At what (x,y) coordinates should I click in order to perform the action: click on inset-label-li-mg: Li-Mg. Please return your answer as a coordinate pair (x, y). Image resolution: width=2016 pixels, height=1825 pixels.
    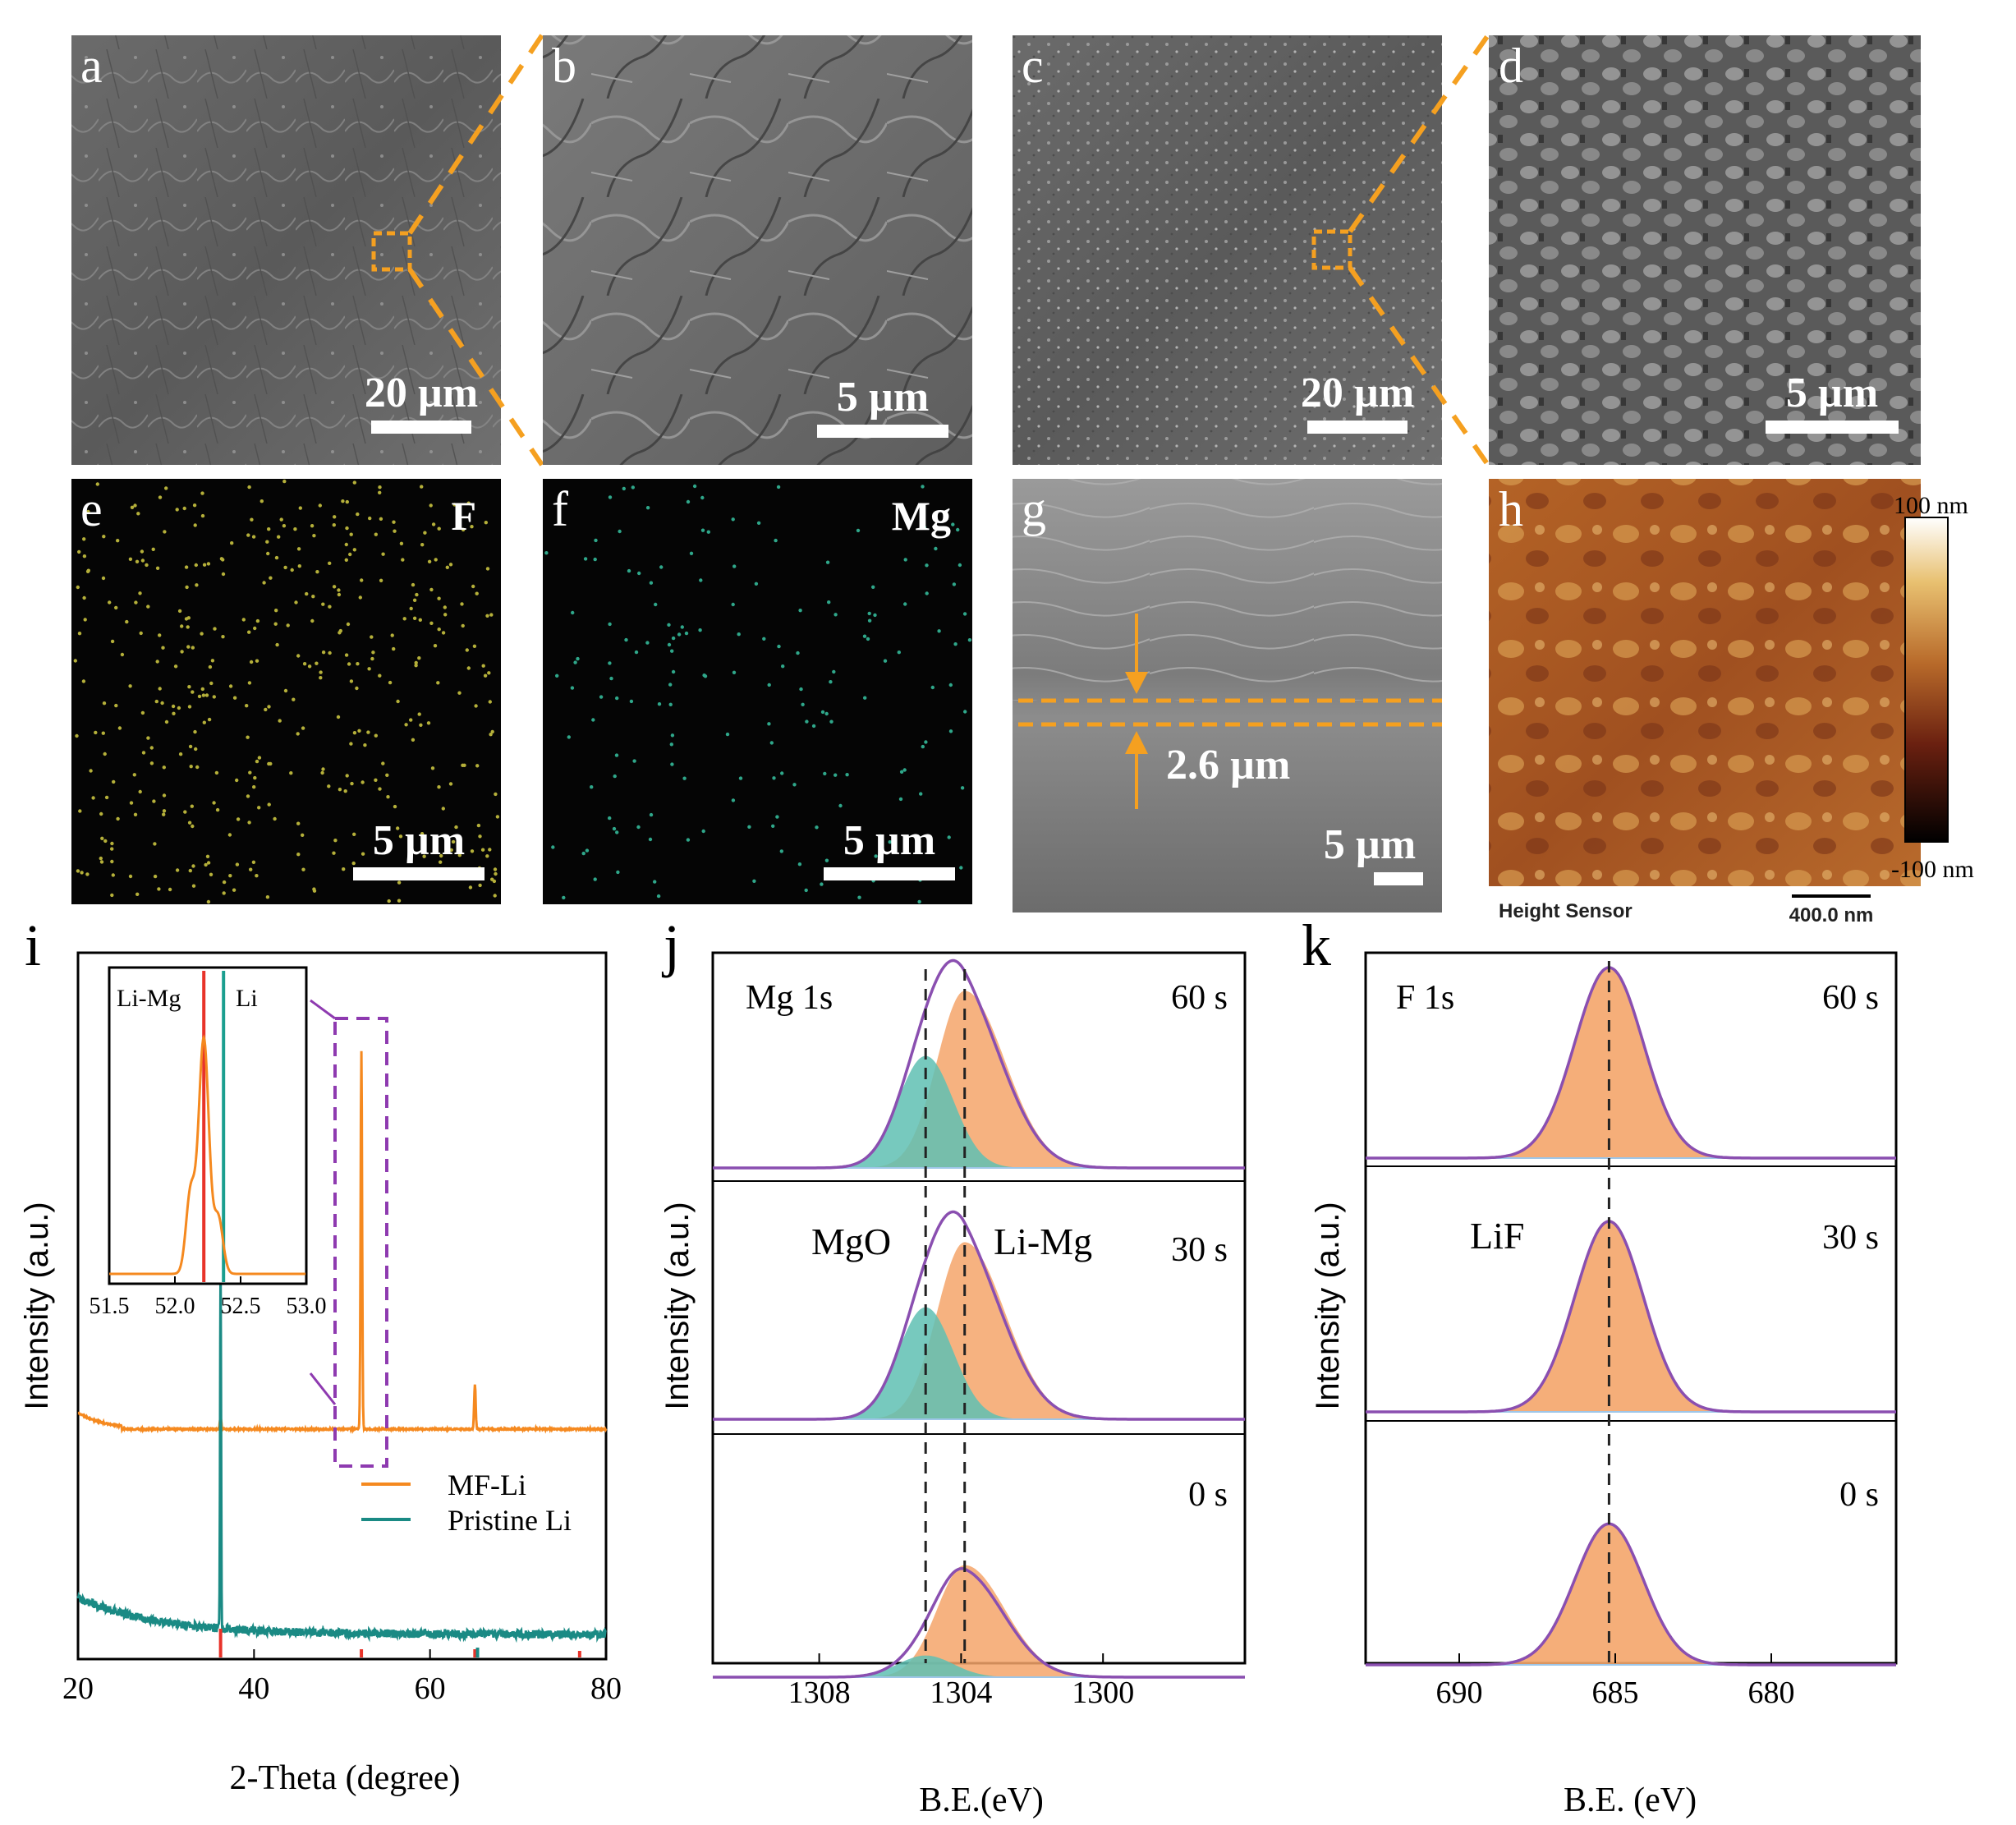
    Looking at the image, I should click on (149, 998).